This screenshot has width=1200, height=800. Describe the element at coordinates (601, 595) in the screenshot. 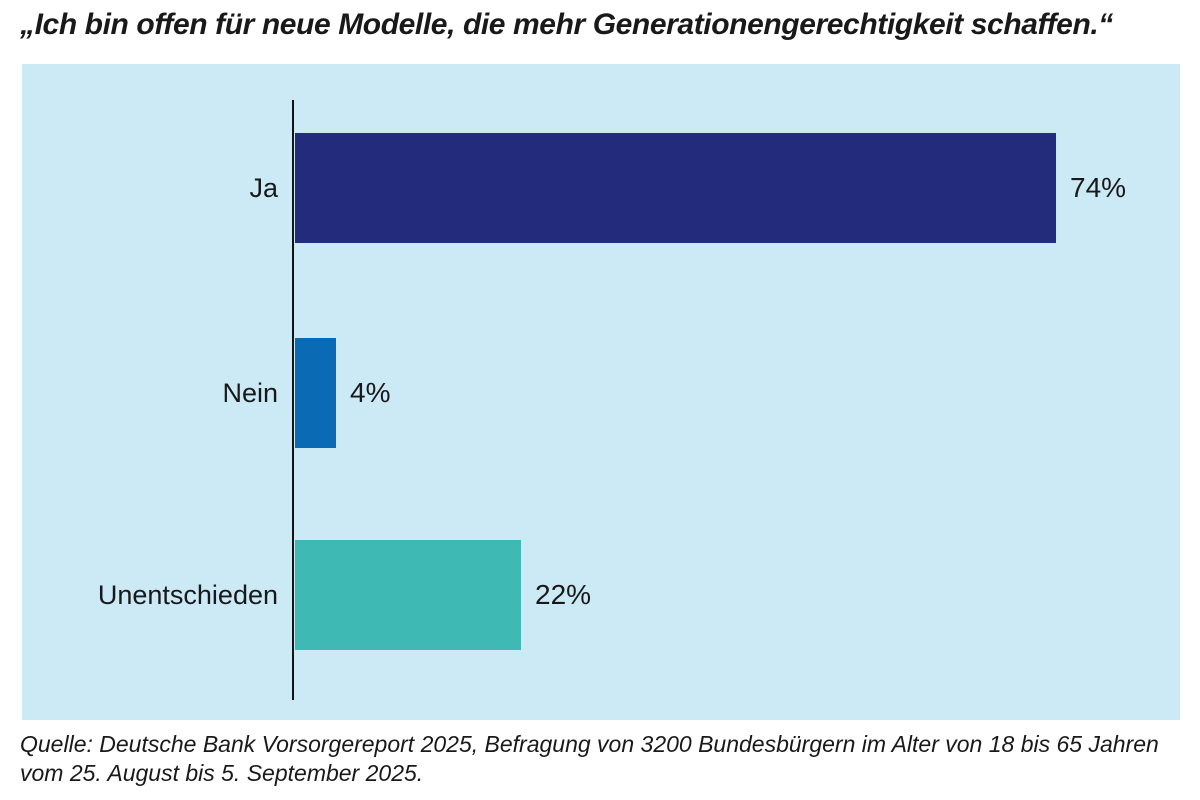

I see `bar-row-unentschieden: Unentschieden 22%` at that location.